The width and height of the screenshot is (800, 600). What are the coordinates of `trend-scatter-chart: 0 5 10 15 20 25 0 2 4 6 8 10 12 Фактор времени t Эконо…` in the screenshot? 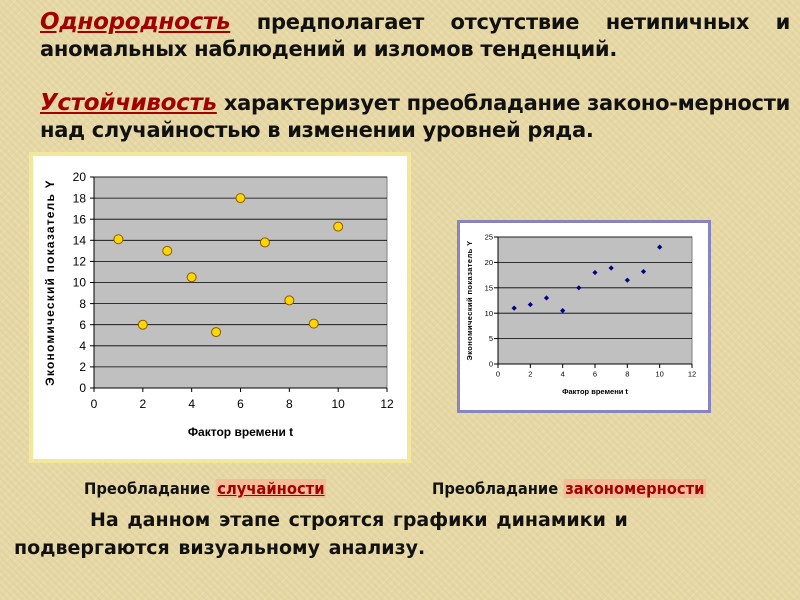 It's located at (584, 316).